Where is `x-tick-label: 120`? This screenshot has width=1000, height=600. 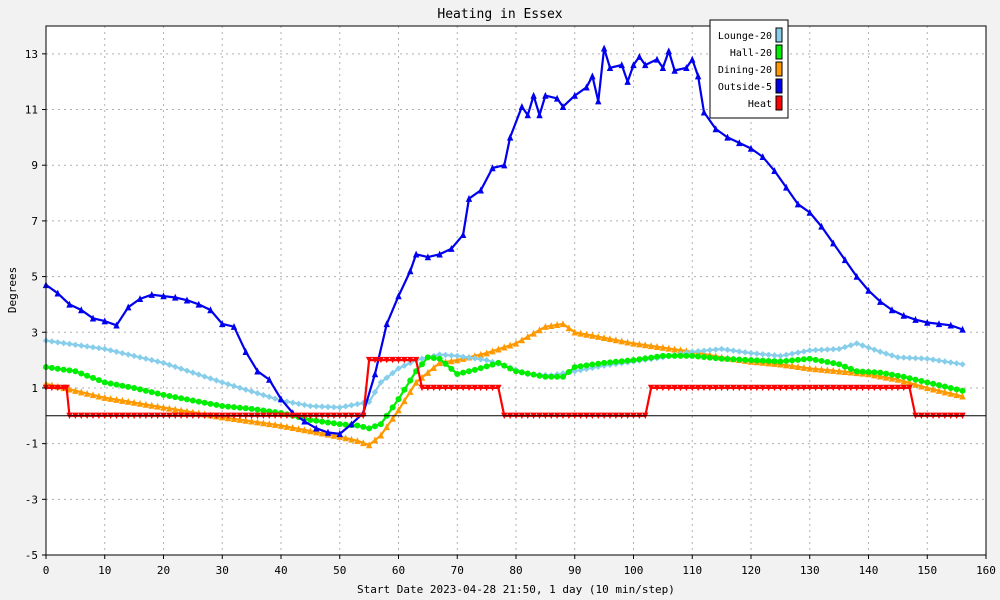
x-tick-label: 120 is located at coordinates (751, 570).